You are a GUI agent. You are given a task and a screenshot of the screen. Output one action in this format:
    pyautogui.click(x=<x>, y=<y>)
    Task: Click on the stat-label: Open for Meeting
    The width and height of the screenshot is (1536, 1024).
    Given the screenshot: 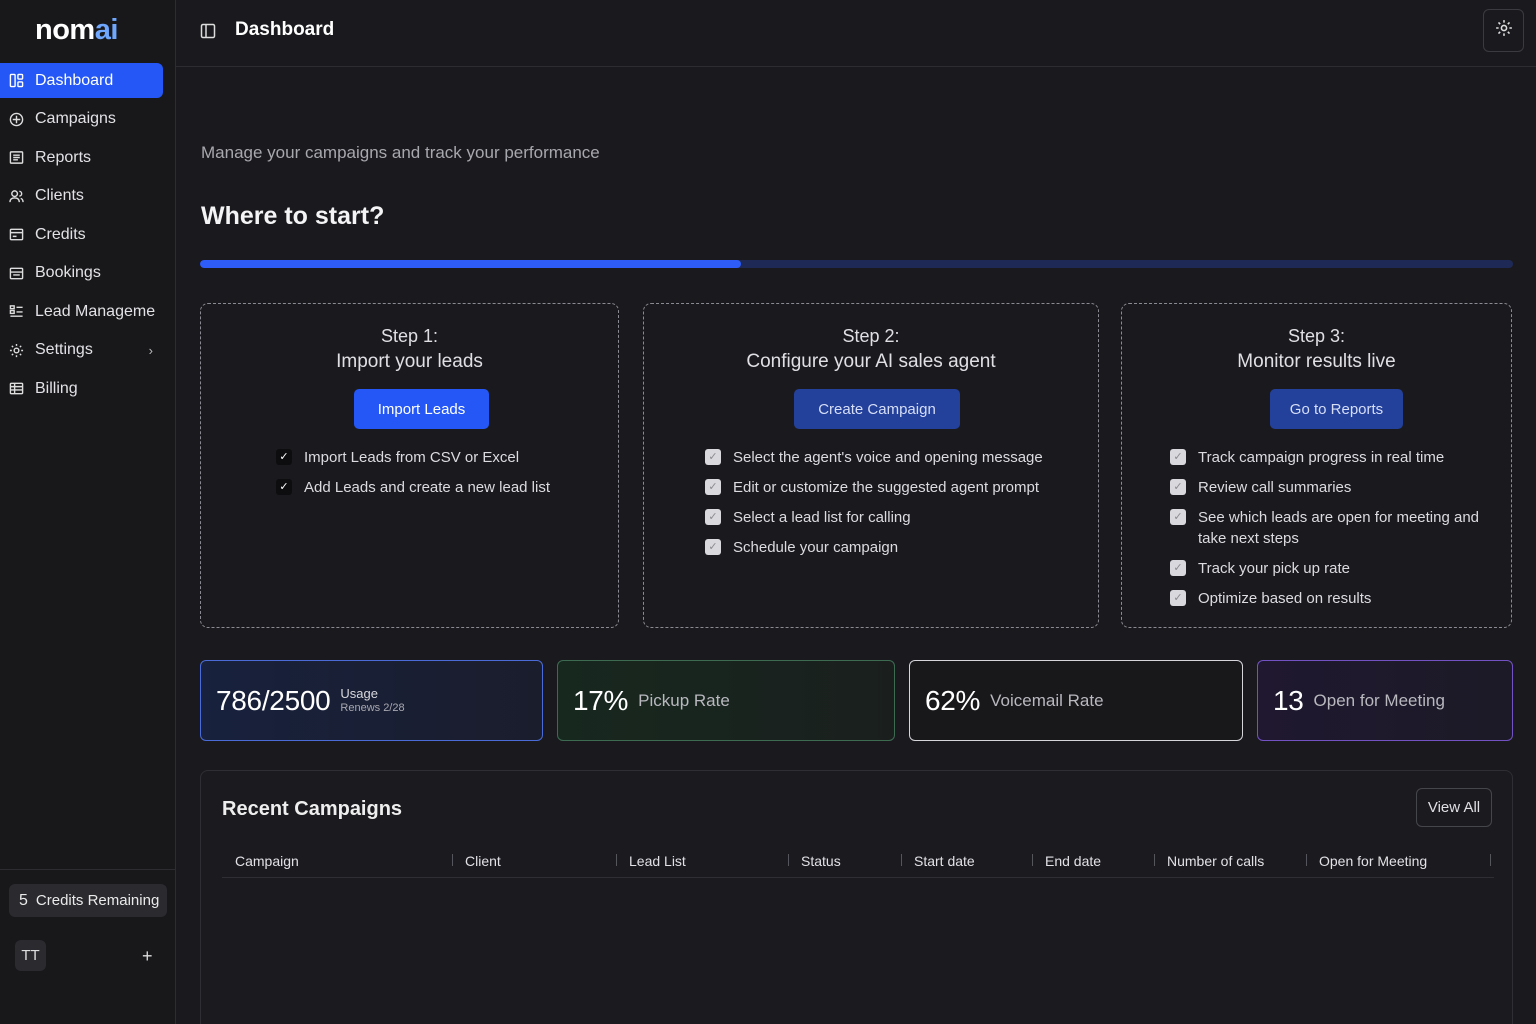 What is the action you would take?
    pyautogui.click(x=1379, y=700)
    